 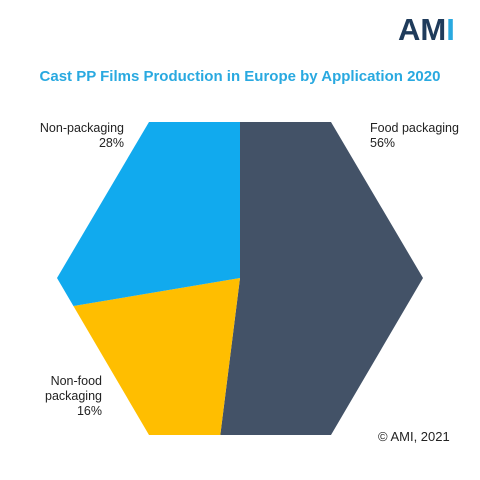 I want to click on ami-logo: AMI, so click(x=426, y=30).